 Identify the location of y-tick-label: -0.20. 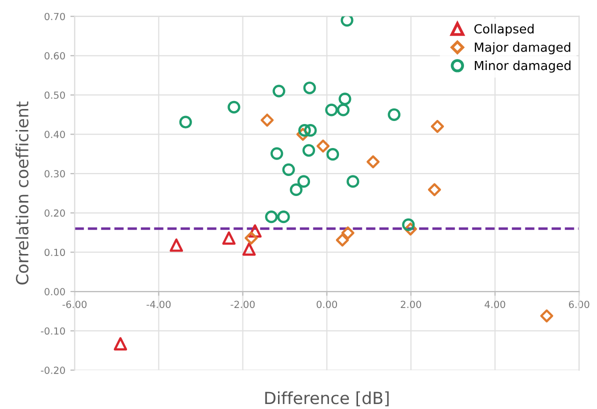
(52, 370).